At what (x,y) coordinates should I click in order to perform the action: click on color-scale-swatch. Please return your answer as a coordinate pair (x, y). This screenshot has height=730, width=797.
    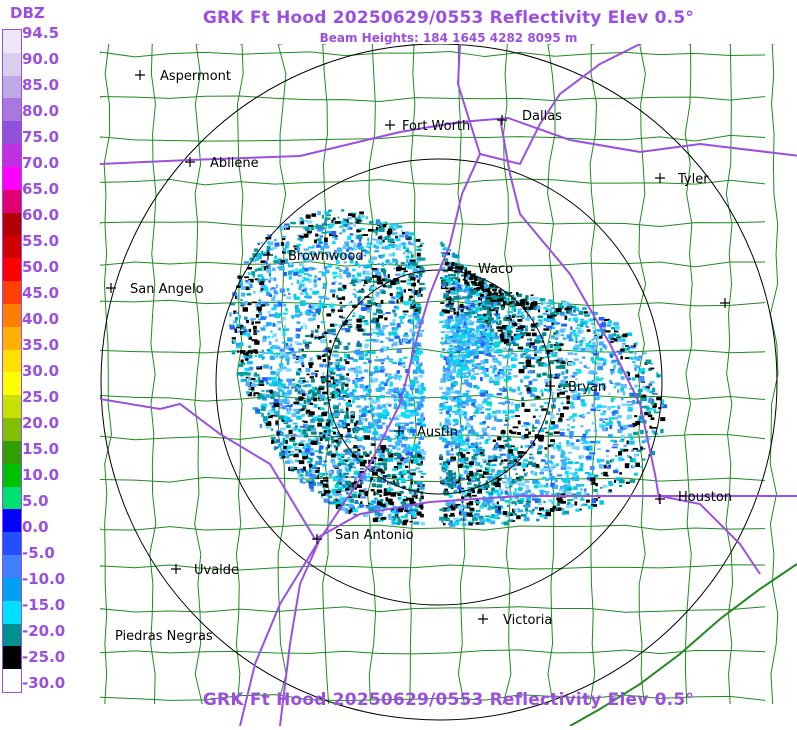
    Looking at the image, I should click on (12, 64).